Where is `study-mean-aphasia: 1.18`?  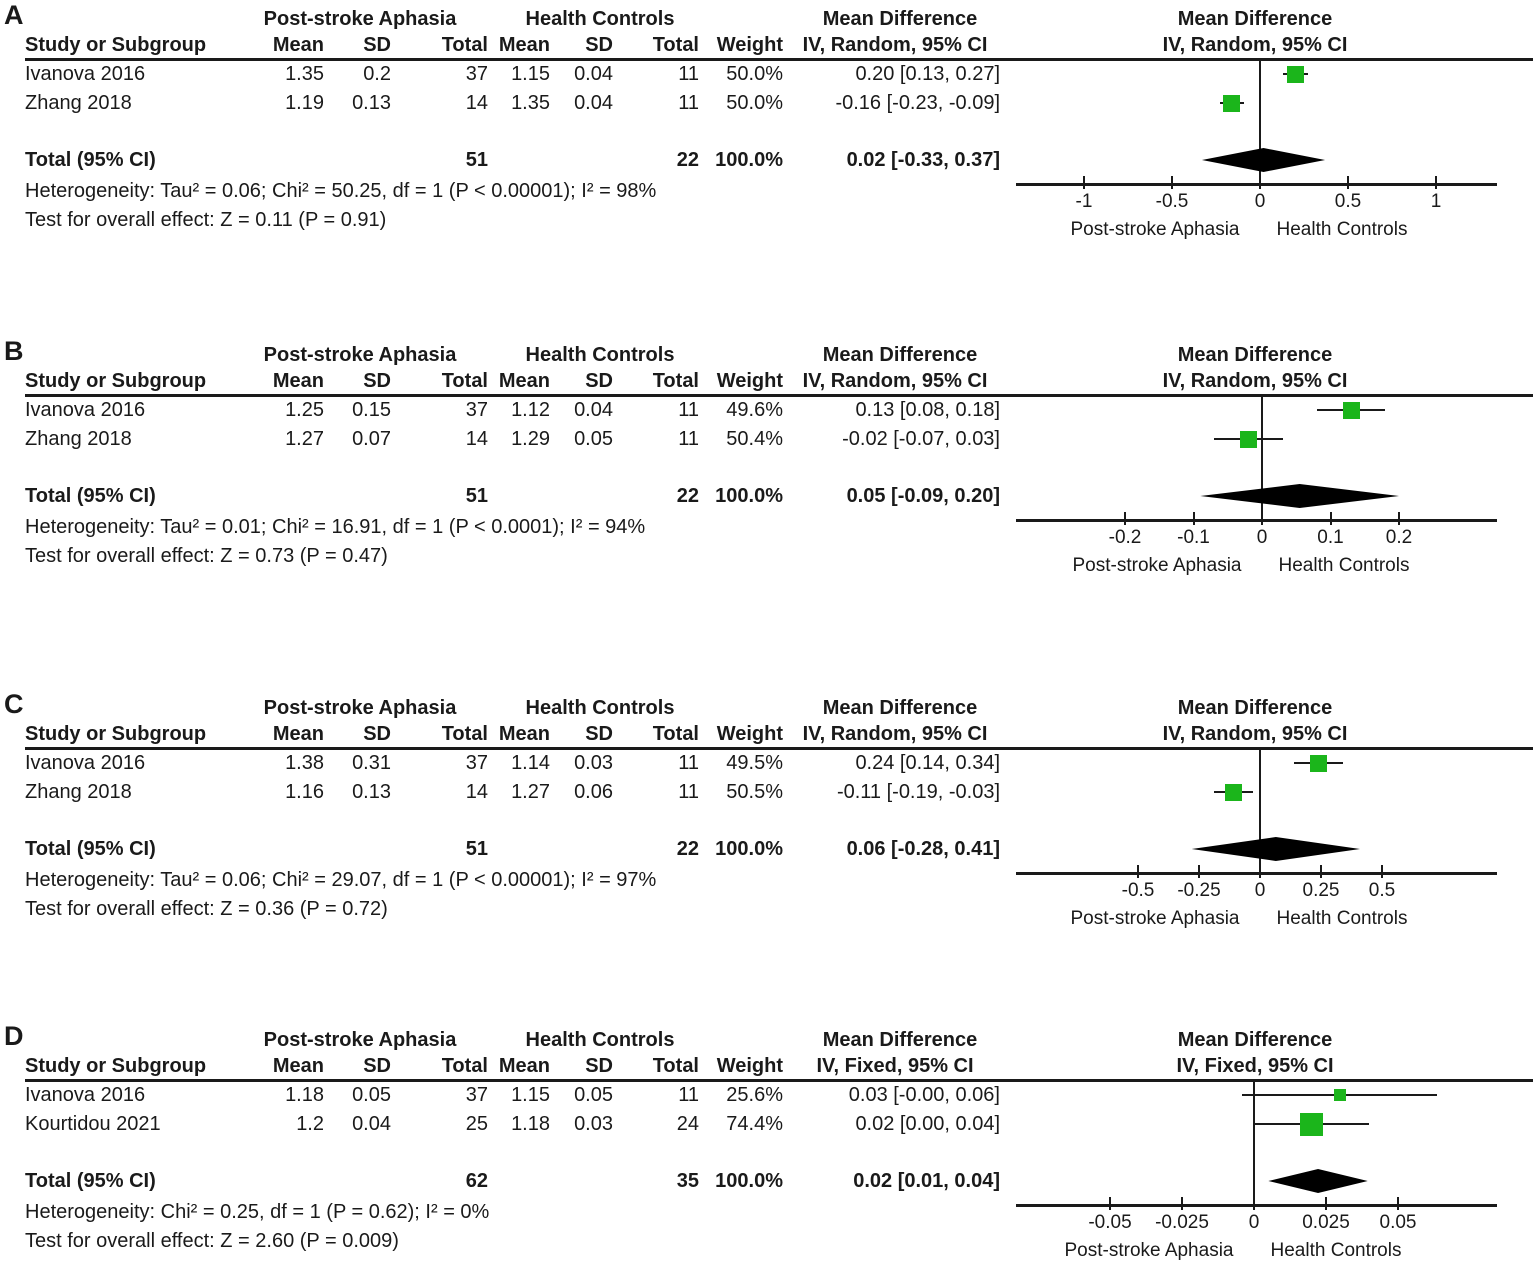 study-mean-aphasia: 1.18 is located at coordinates (304, 1095).